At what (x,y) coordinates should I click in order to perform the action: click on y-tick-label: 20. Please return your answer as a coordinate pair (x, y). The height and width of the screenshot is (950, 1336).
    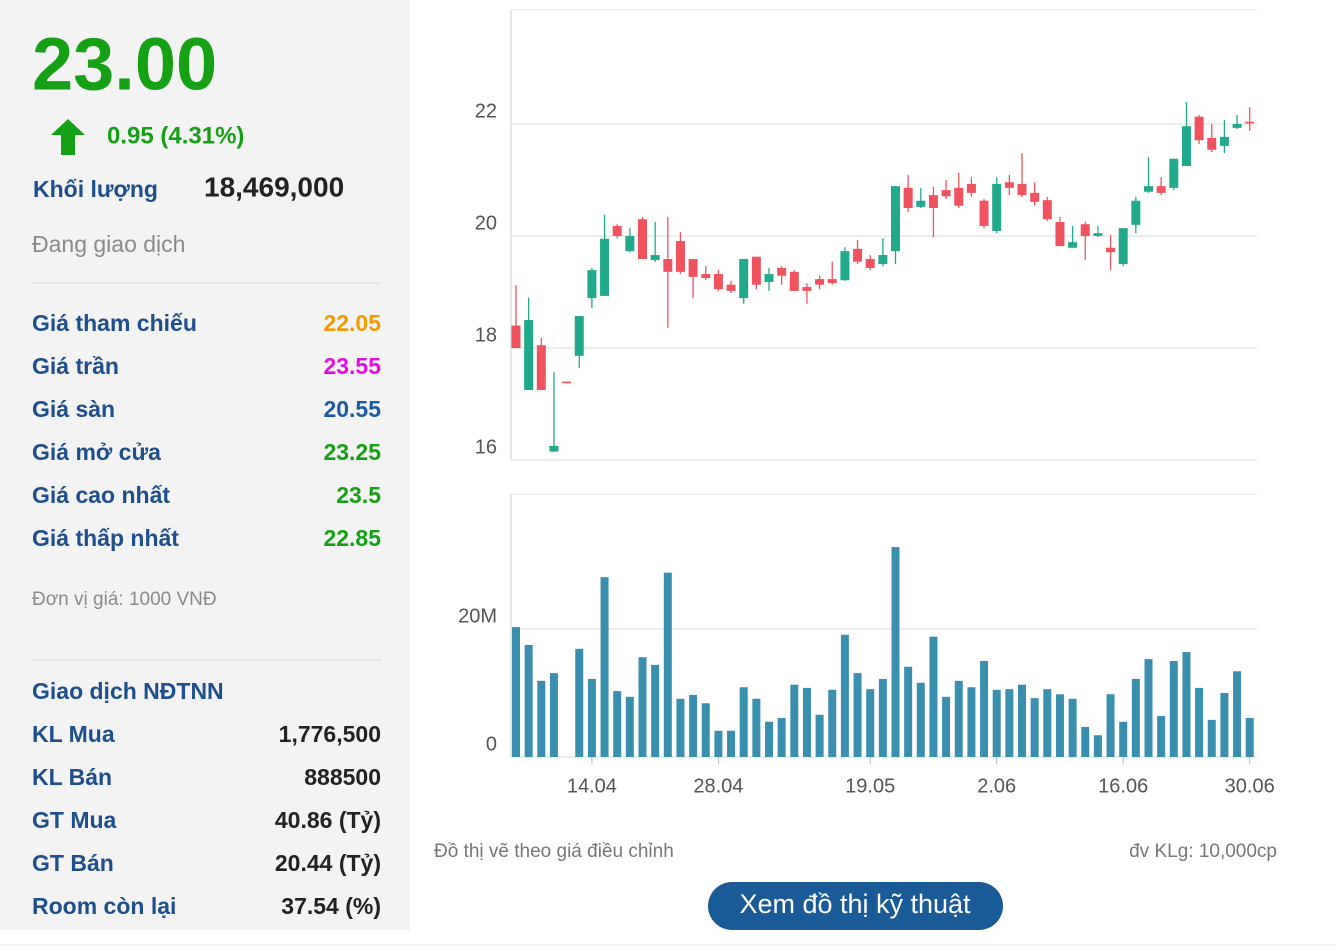
    Looking at the image, I should click on (486, 223).